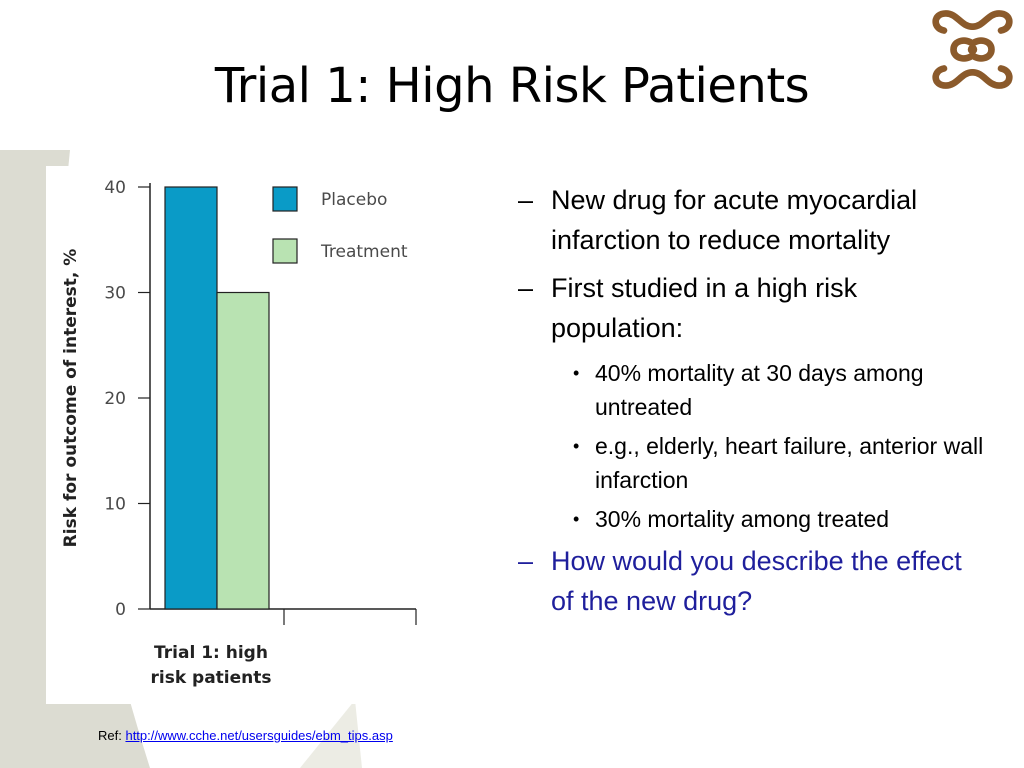  What do you see at coordinates (354, 200) in the screenshot?
I see `legend-label: Placebo` at bounding box center [354, 200].